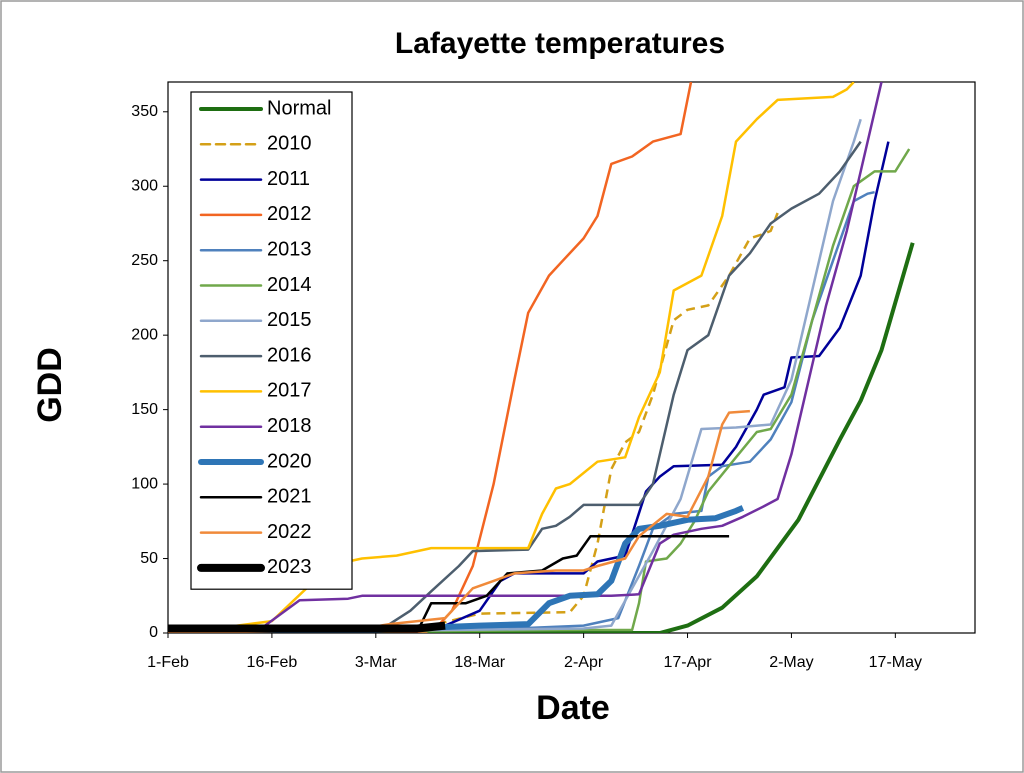 Image resolution: width=1024 pixels, height=773 pixels. I want to click on legend-label: 2020, so click(289, 461).